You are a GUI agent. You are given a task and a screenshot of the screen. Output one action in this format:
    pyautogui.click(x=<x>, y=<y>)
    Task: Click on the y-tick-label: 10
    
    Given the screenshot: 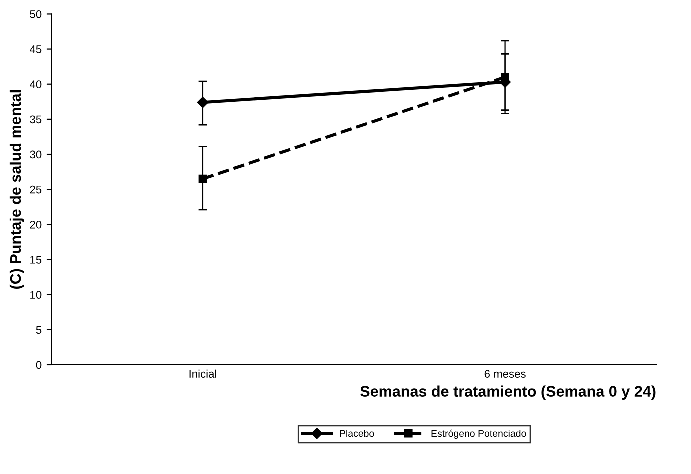 What is the action you would take?
    pyautogui.click(x=36, y=295)
    